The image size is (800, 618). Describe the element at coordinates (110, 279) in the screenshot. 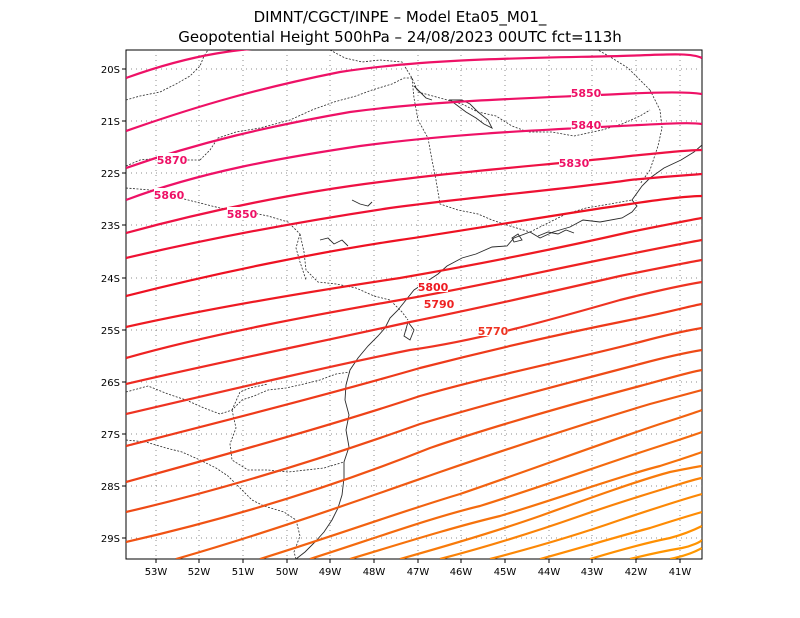

I see `lat-label-24s: 24S` at that location.